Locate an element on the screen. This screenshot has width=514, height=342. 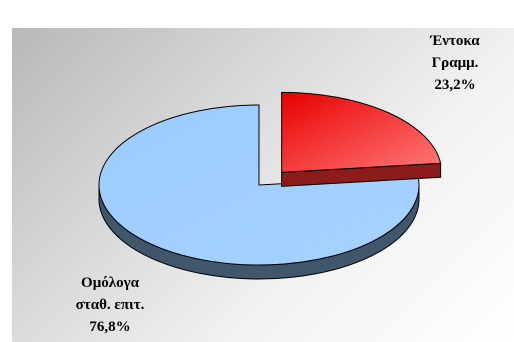
slice-label-omologa: Ομόλογα σταθ. επιτ. 76,8% is located at coordinates (110, 305).